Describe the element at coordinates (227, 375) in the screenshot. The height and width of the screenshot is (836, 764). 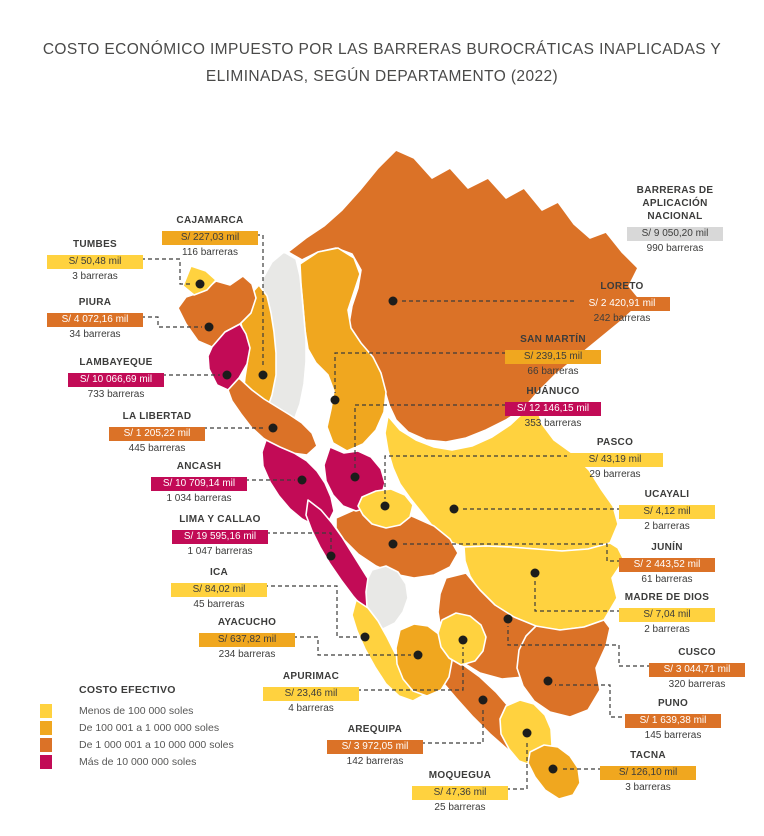
I see `map-dot-lambayeque` at that location.